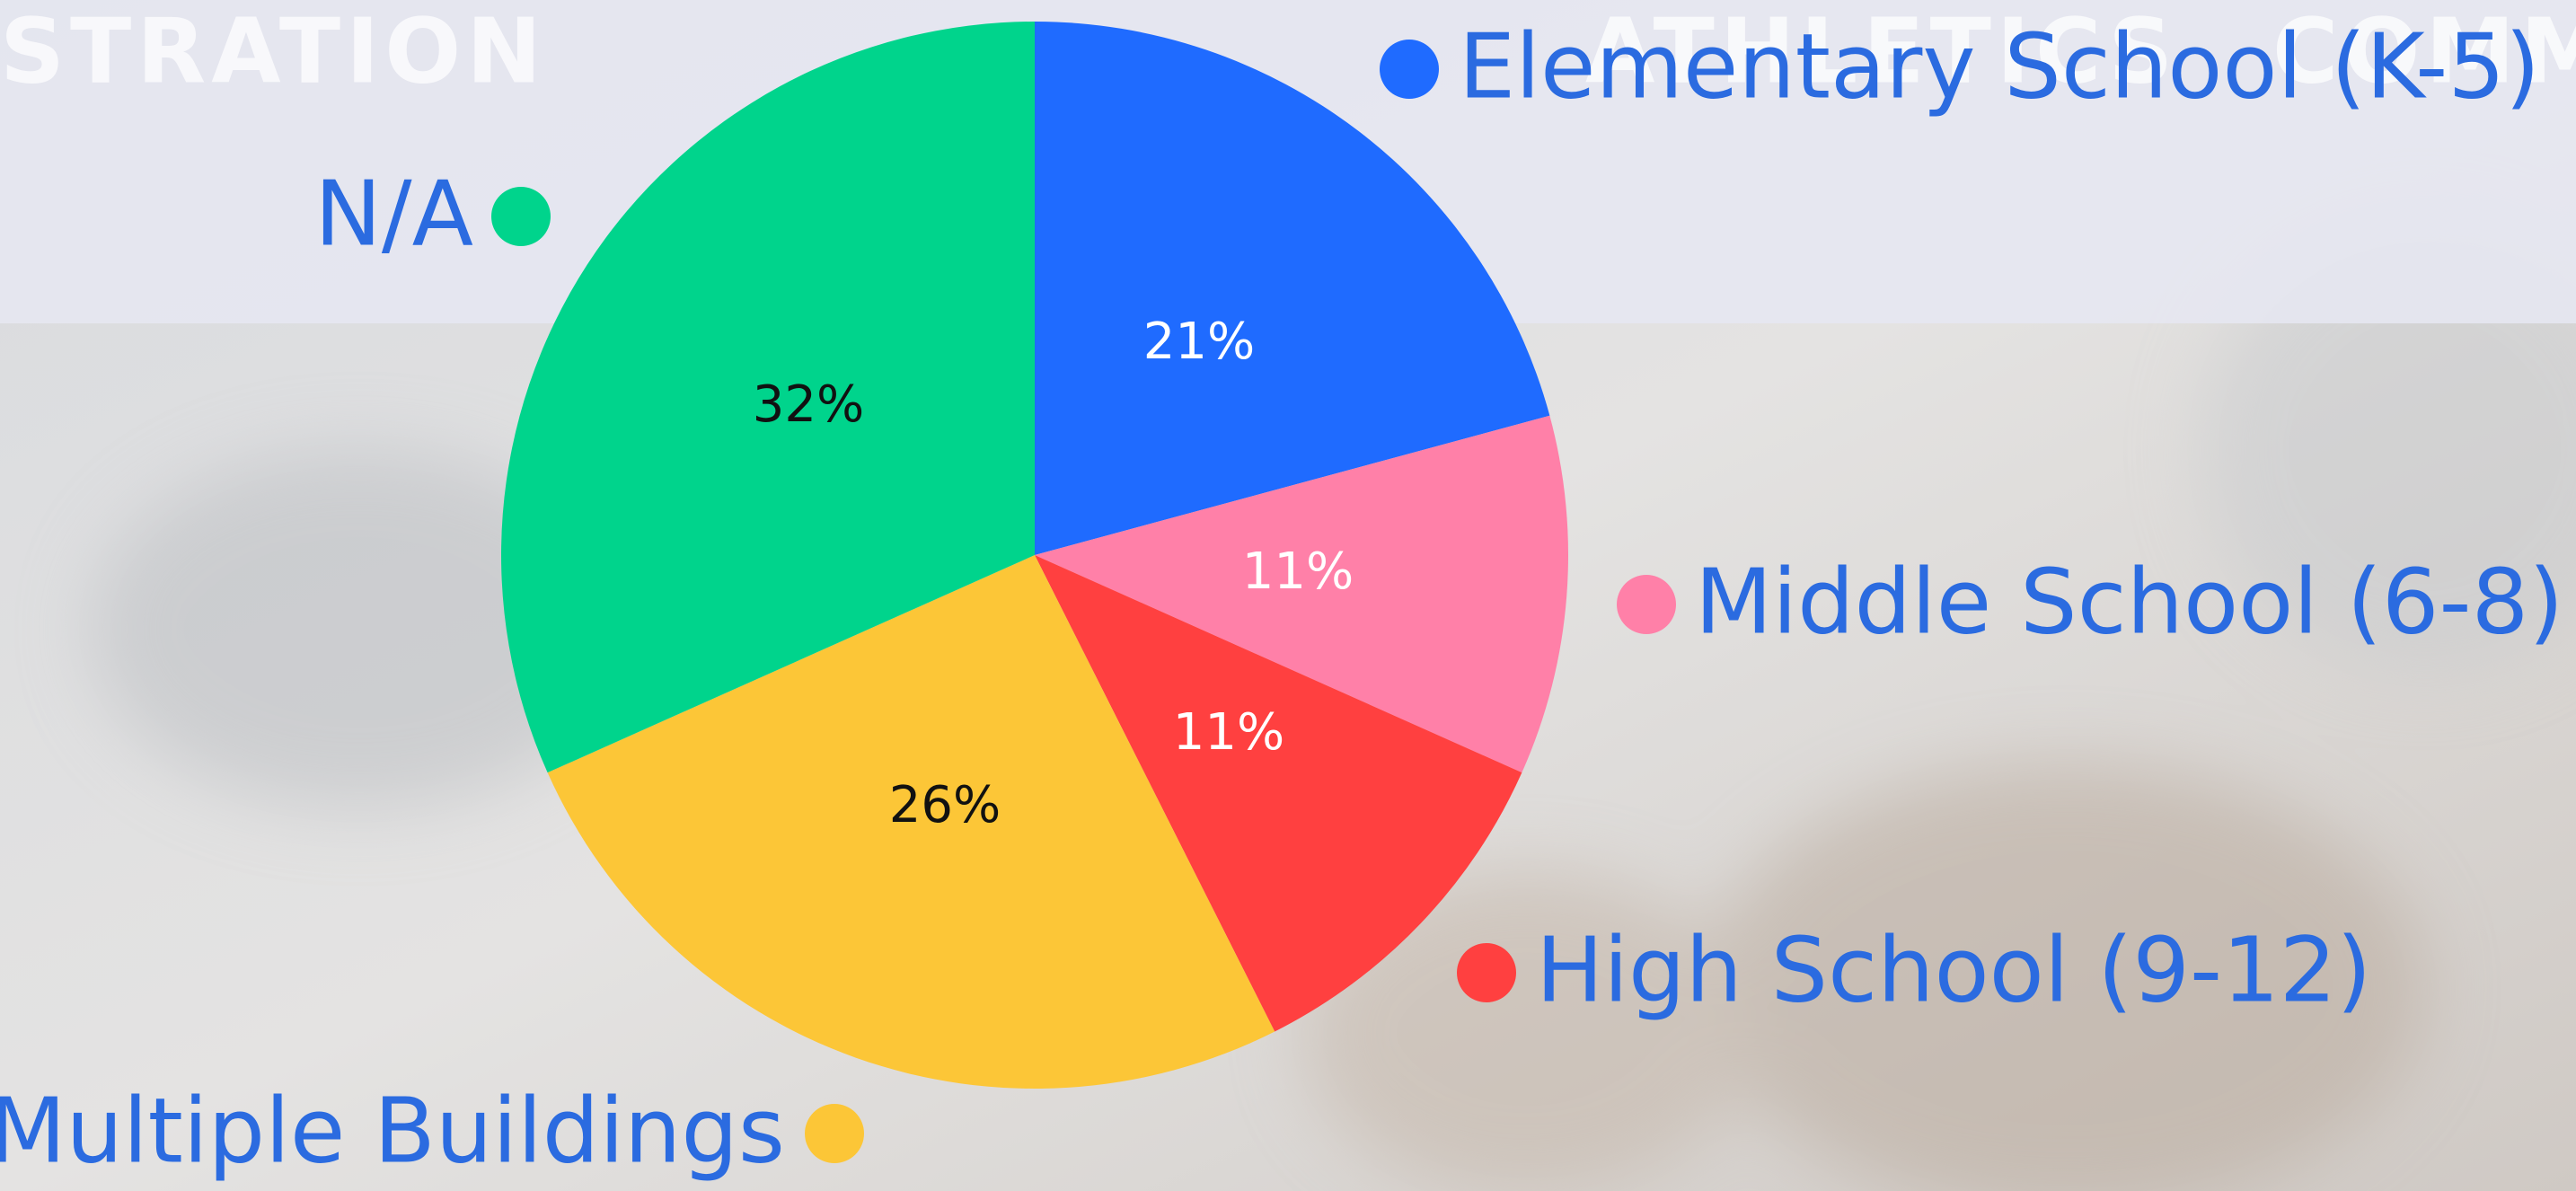 This screenshot has height=1191, width=2576. Describe the element at coordinates (273, 52) in the screenshot. I see `nav-item: STRATION` at that location.